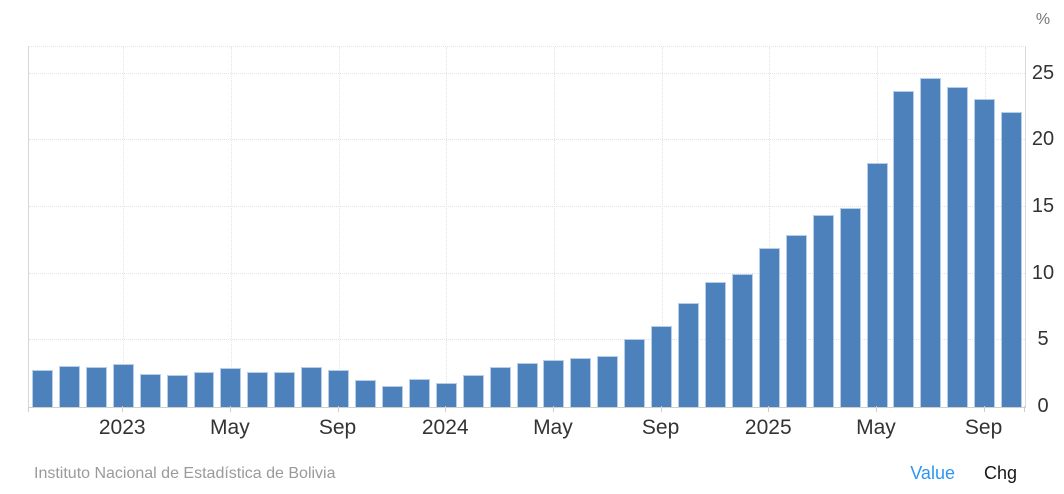 Image resolution: width=1064 pixels, height=494 pixels. What do you see at coordinates (526, 429) in the screenshot?
I see `x-axis: 2023 May Sep 2024 May Sep 2025 May Sep` at bounding box center [526, 429].